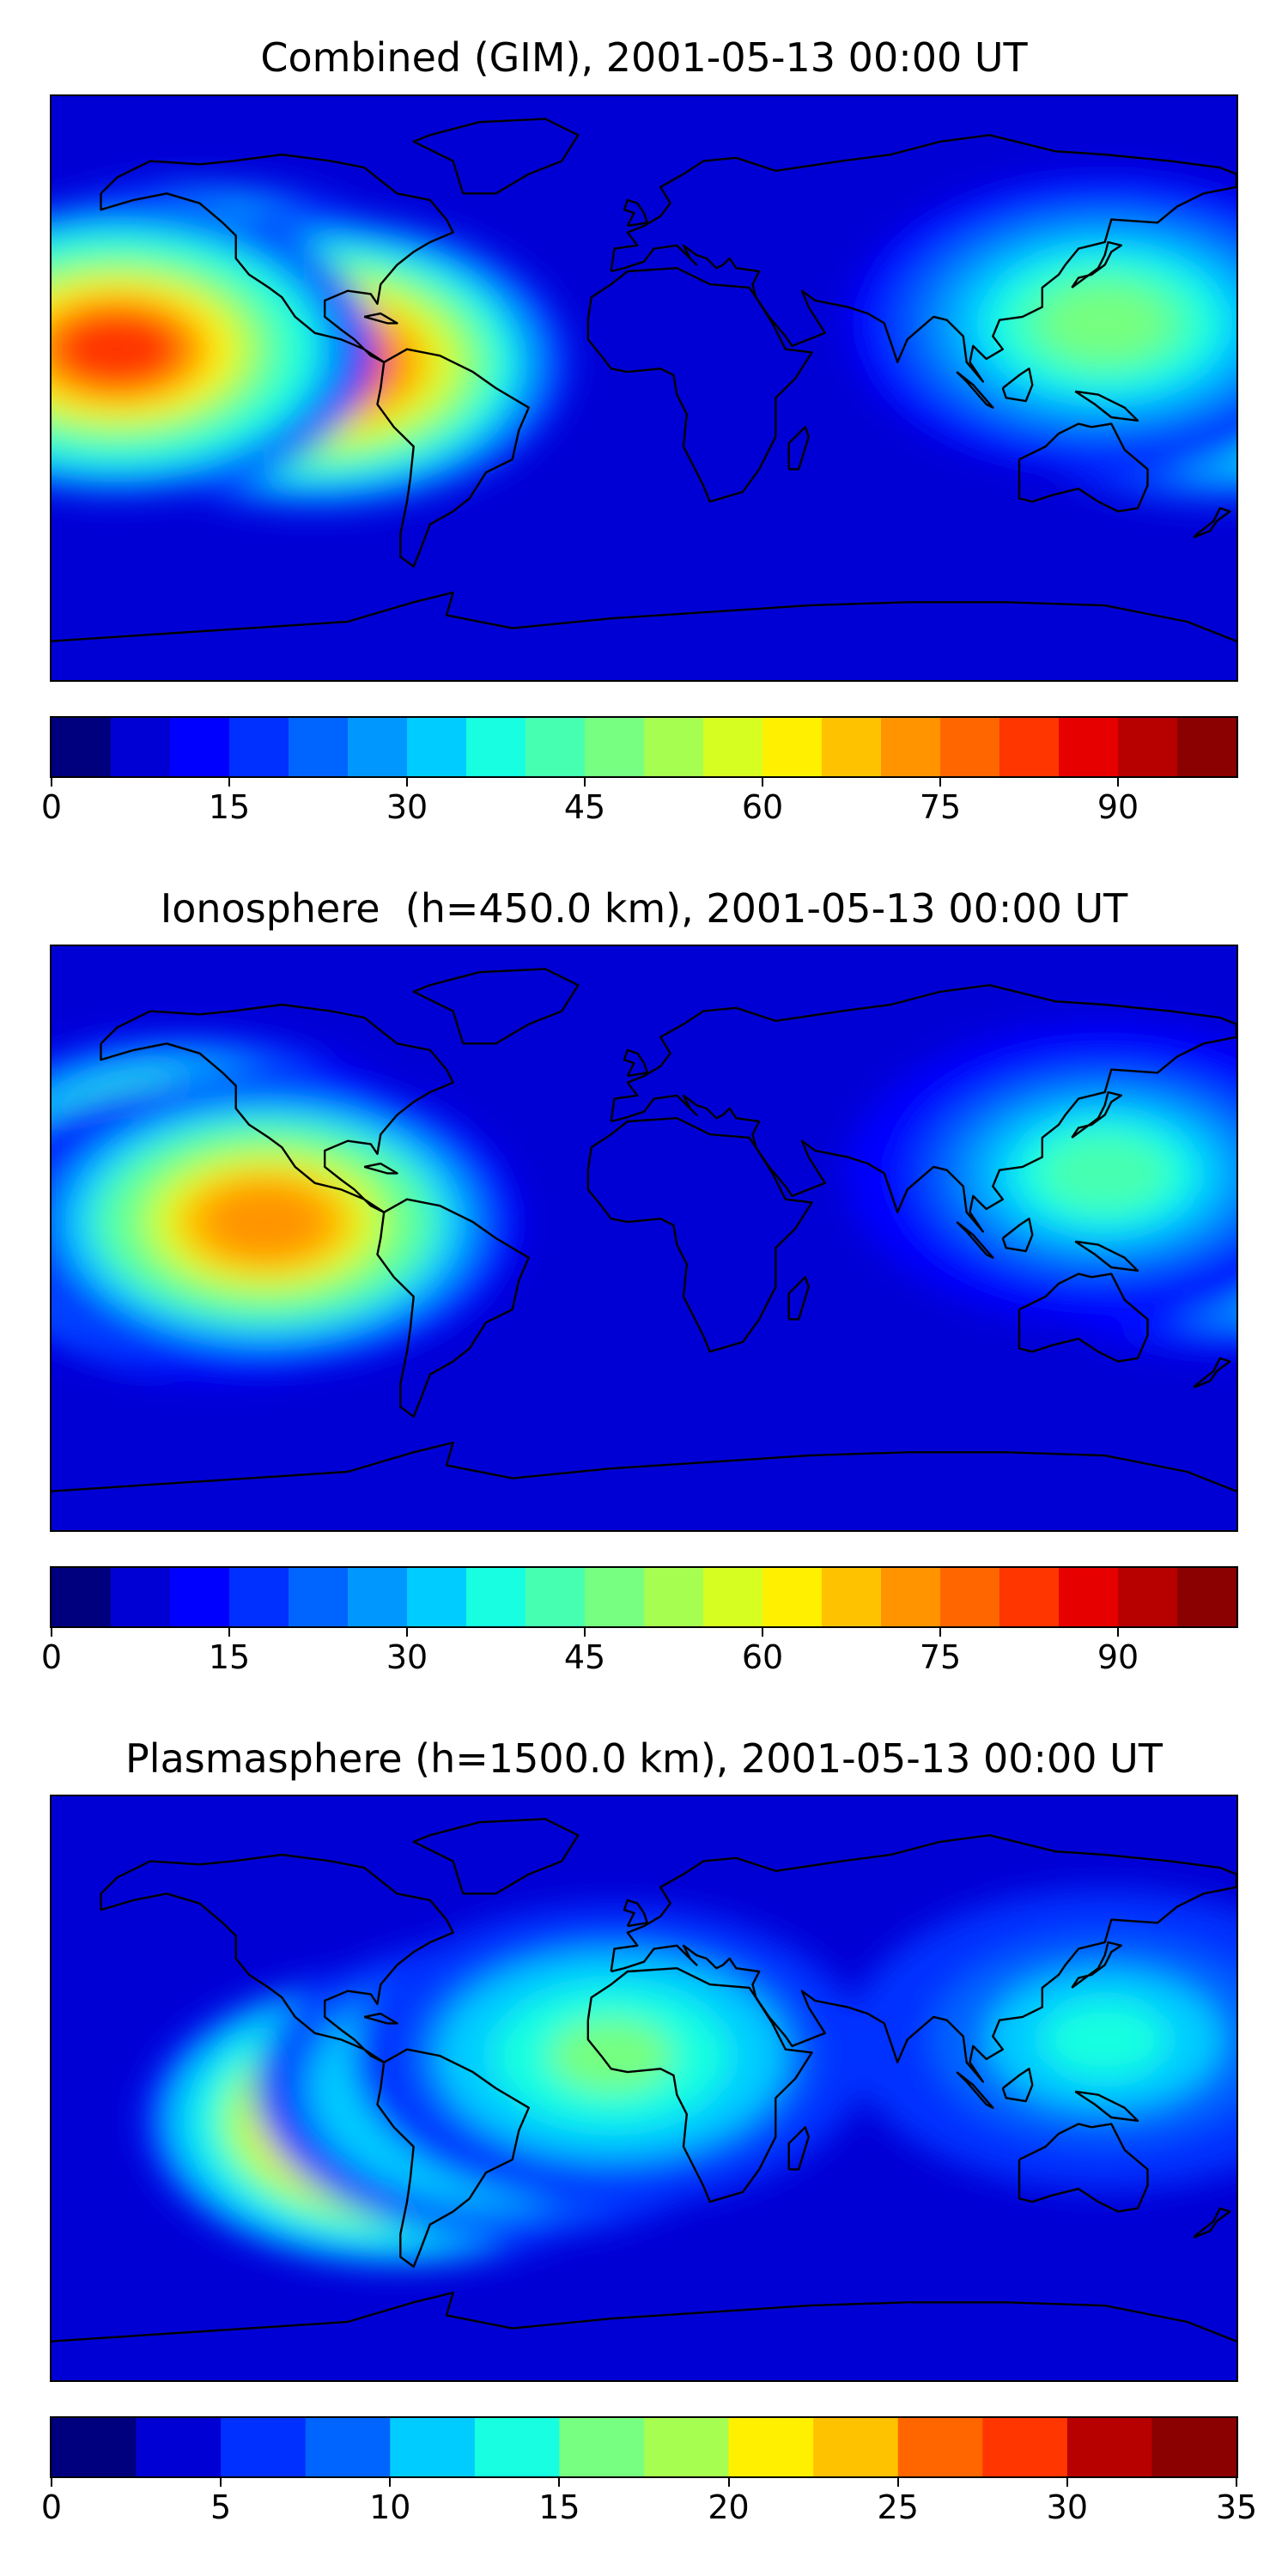 The image size is (1288, 2576). What do you see at coordinates (729, 2507) in the screenshot?
I see `colorbar-tick-label: 20` at bounding box center [729, 2507].